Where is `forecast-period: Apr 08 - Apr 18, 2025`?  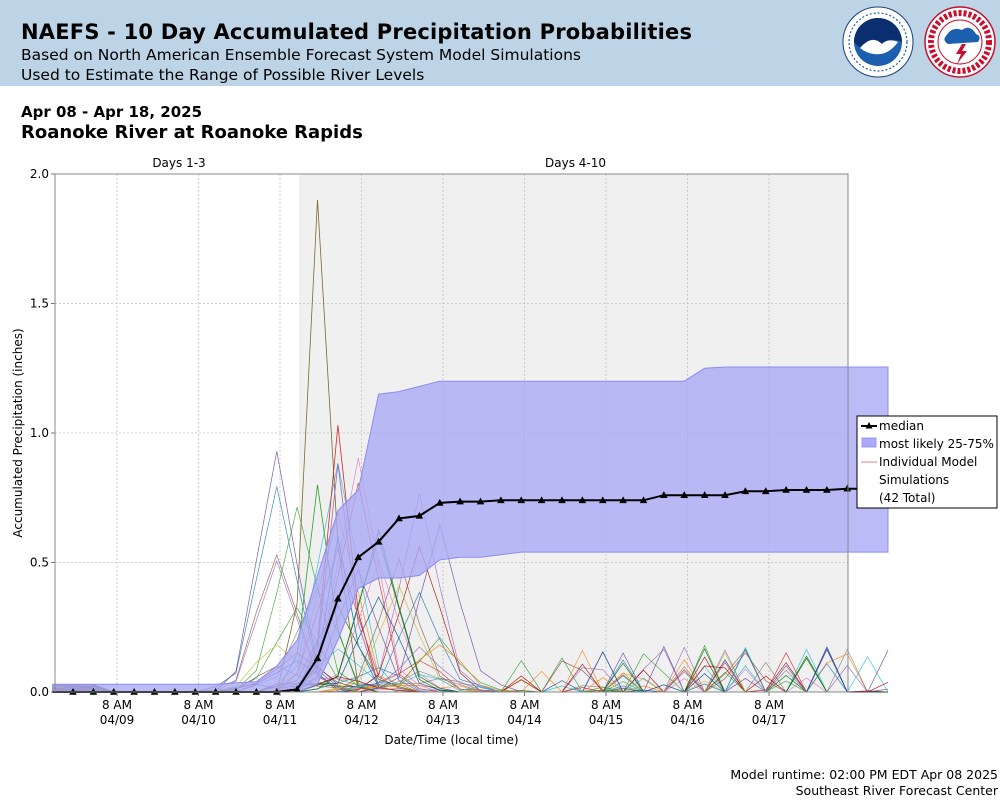 forecast-period: Apr 08 - Apr 18, 2025 is located at coordinates (112, 112).